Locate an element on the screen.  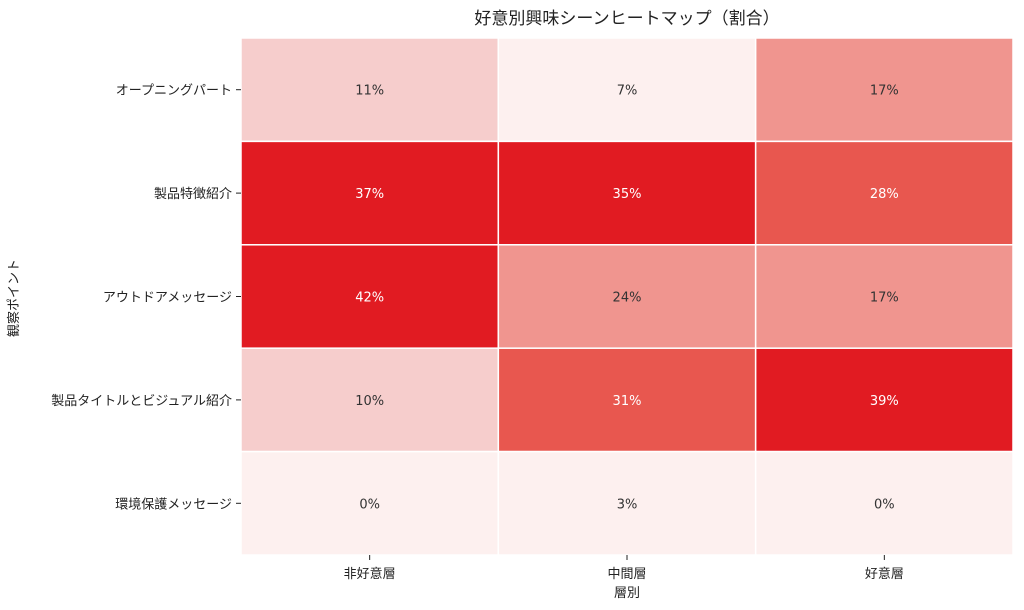
heatmap-cell-r3-c2 is located at coordinates (884, 400).